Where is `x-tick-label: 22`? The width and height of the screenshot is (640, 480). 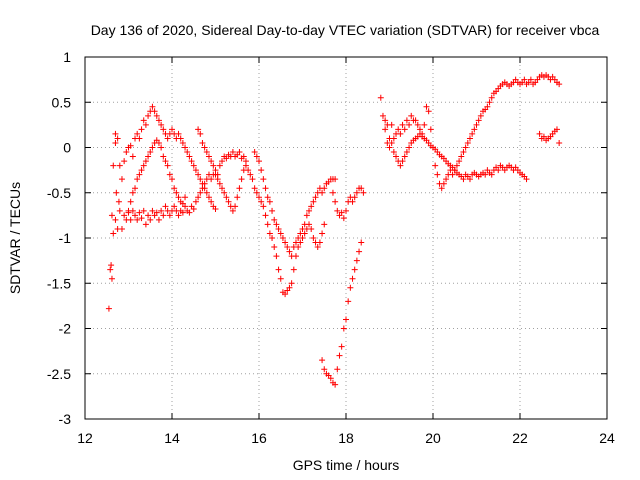
x-tick-label: 22 is located at coordinates (520, 438).